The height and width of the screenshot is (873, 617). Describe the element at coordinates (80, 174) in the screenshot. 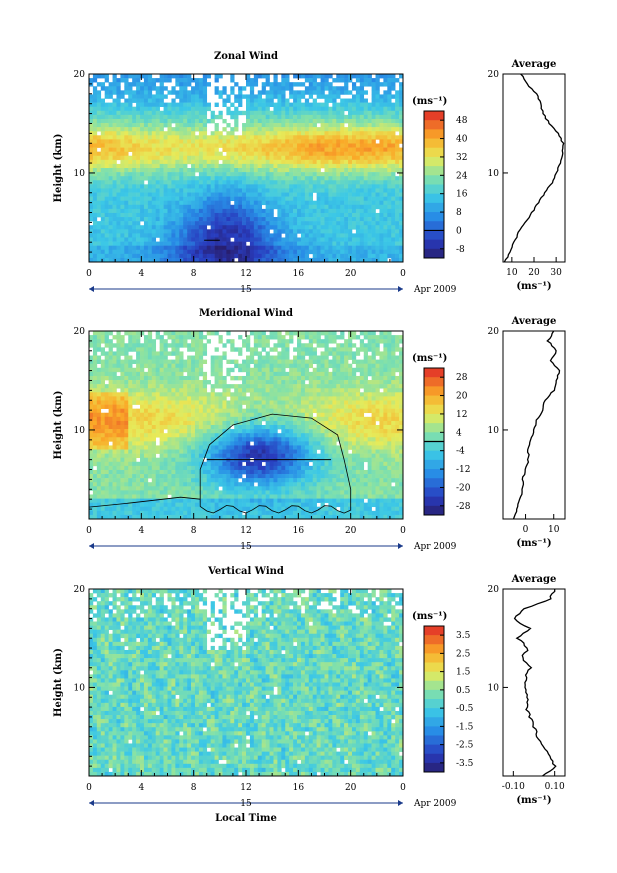

I see `y-tick-label: 10` at that location.